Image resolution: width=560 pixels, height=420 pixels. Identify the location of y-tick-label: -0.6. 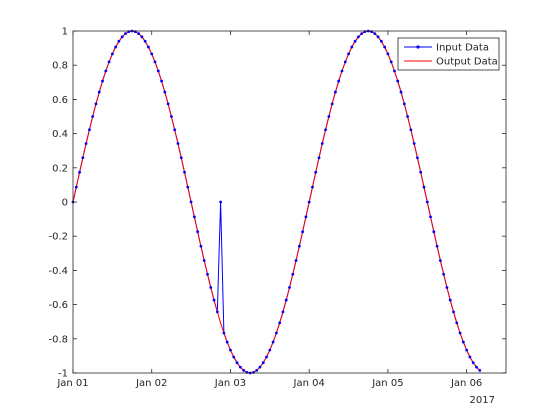
(58, 305).